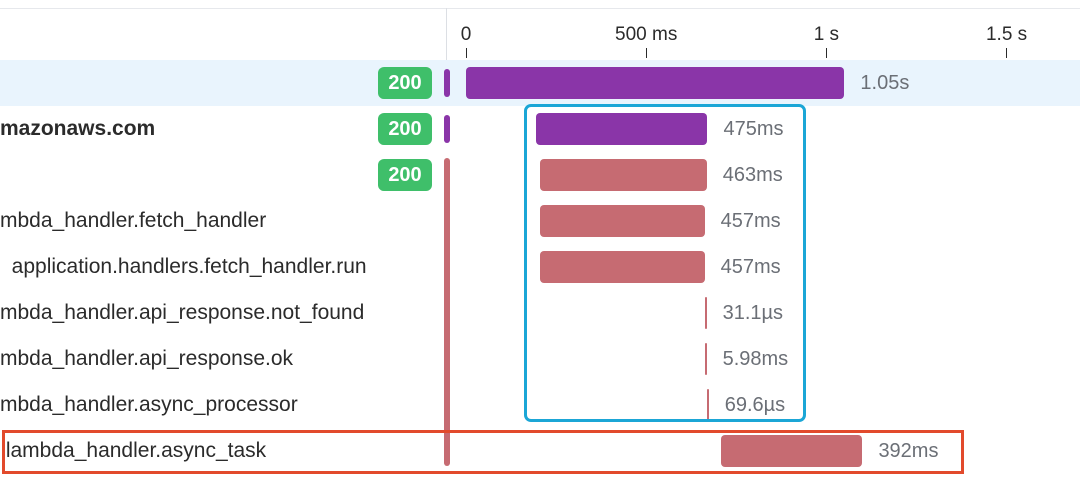 The height and width of the screenshot is (486, 1080). Describe the element at coordinates (182, 312) in the screenshot. I see `span-name: mbda_handler.api_response.not_found` at that location.